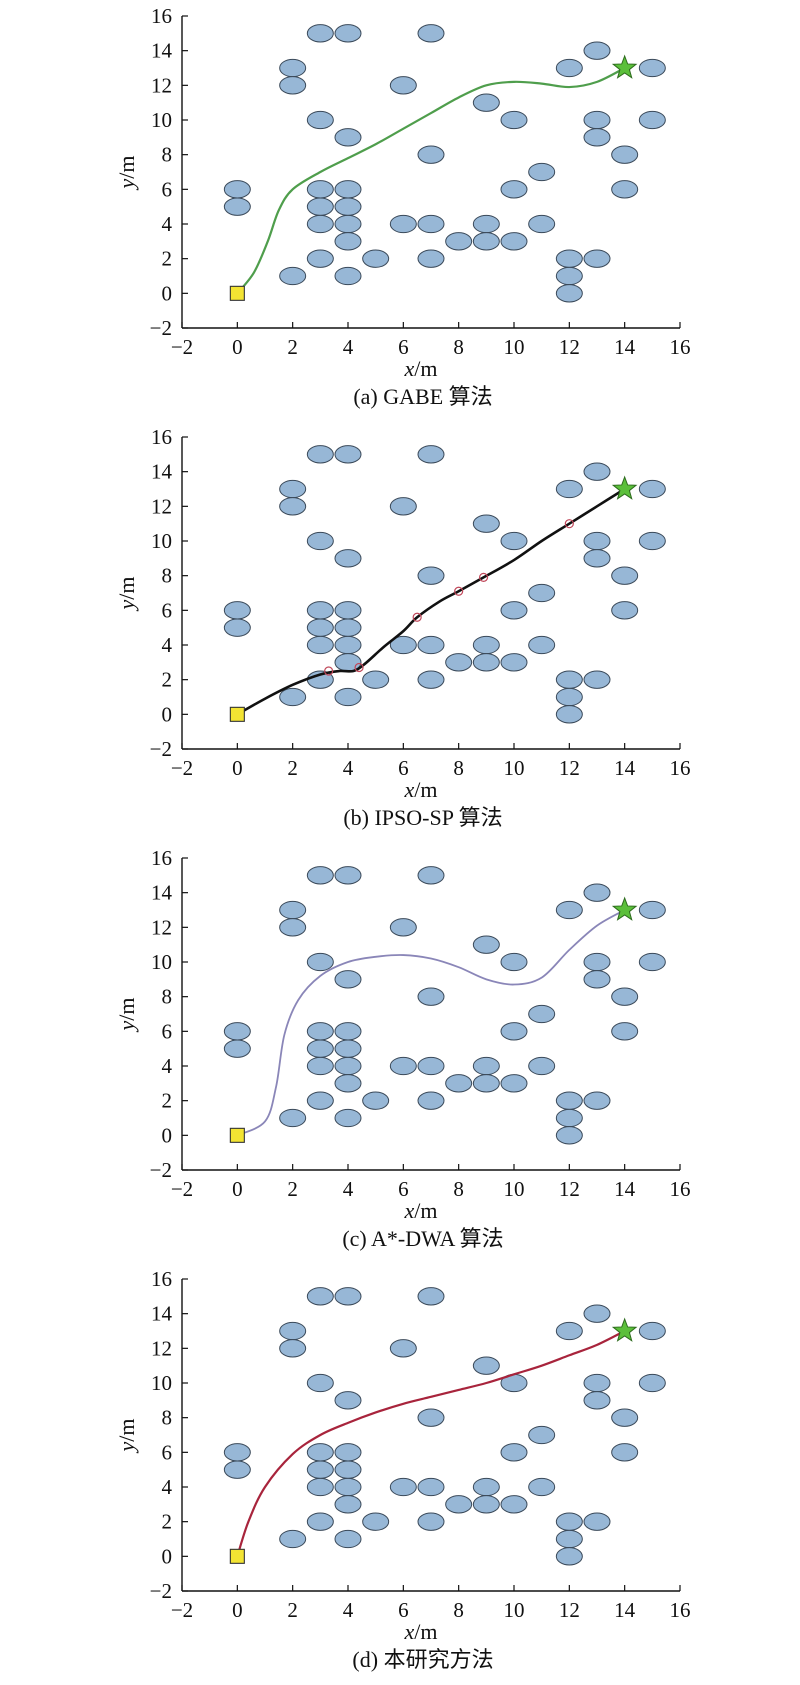 The image size is (800, 1685). What do you see at coordinates (182, 768) in the screenshot?
I see `x-tick-label: −2` at bounding box center [182, 768].